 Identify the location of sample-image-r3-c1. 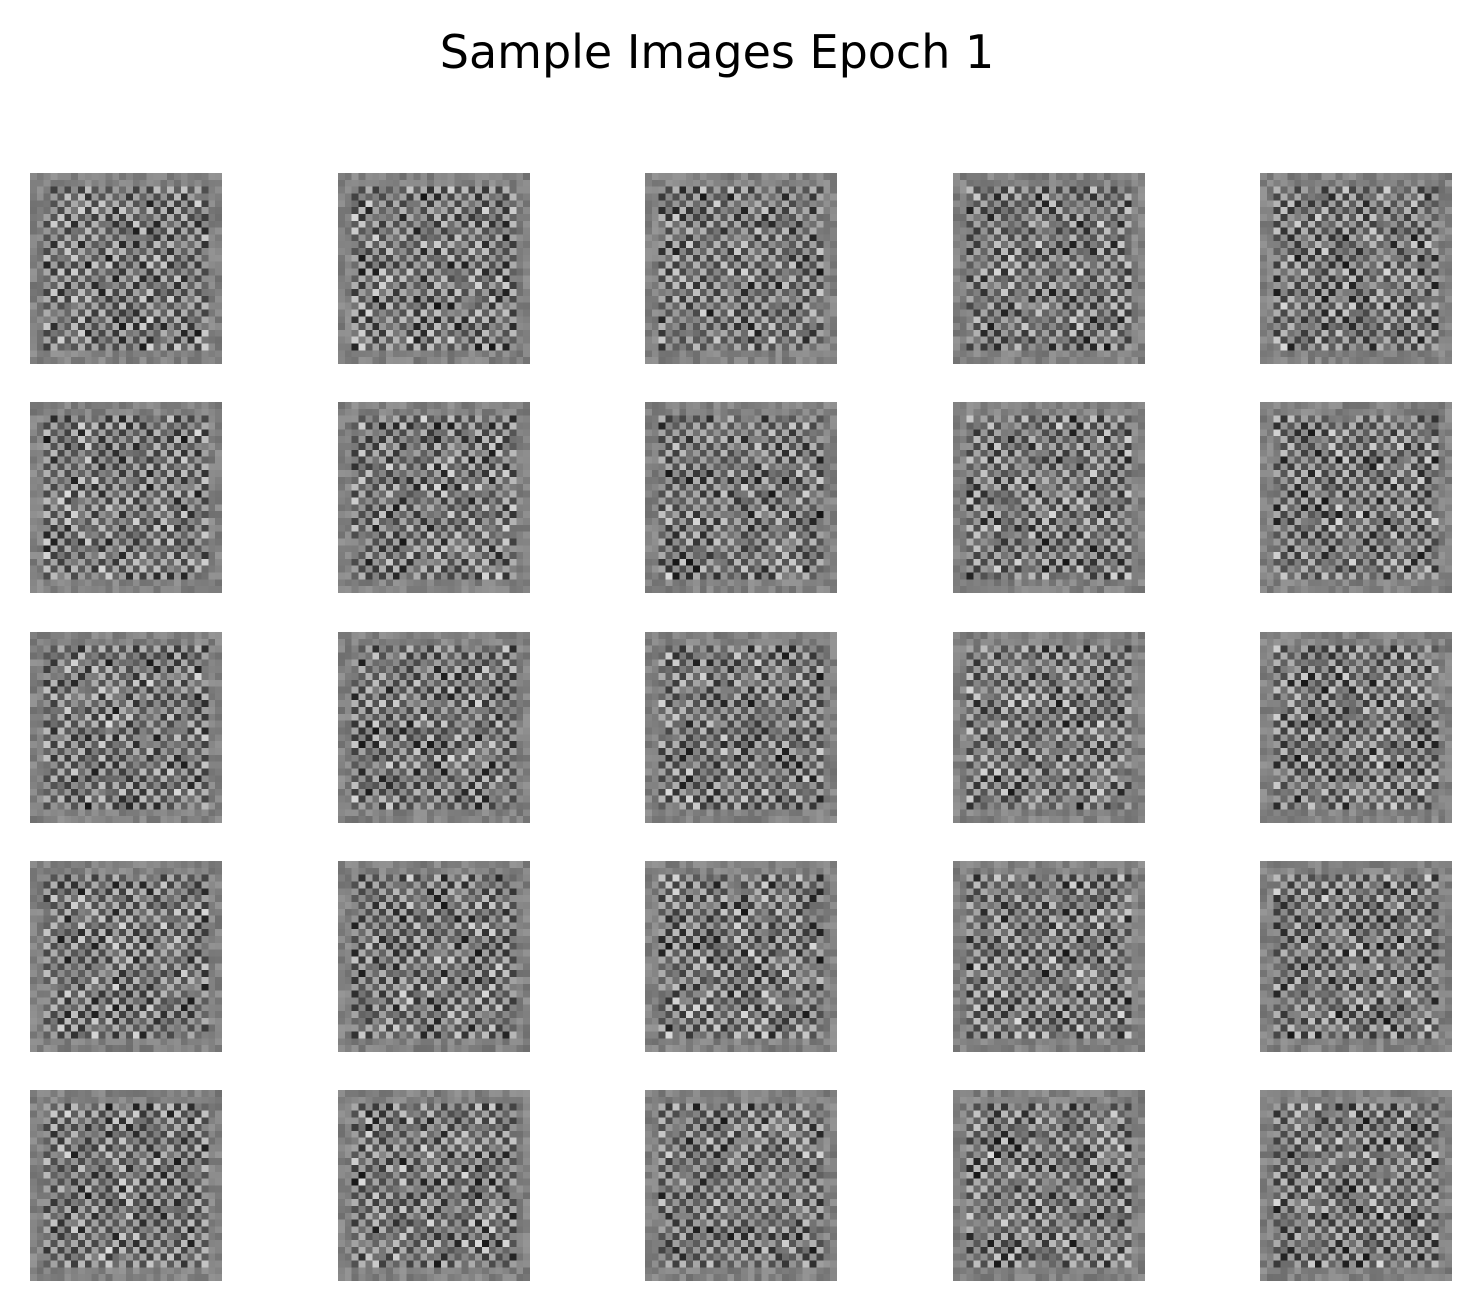
(126, 727).